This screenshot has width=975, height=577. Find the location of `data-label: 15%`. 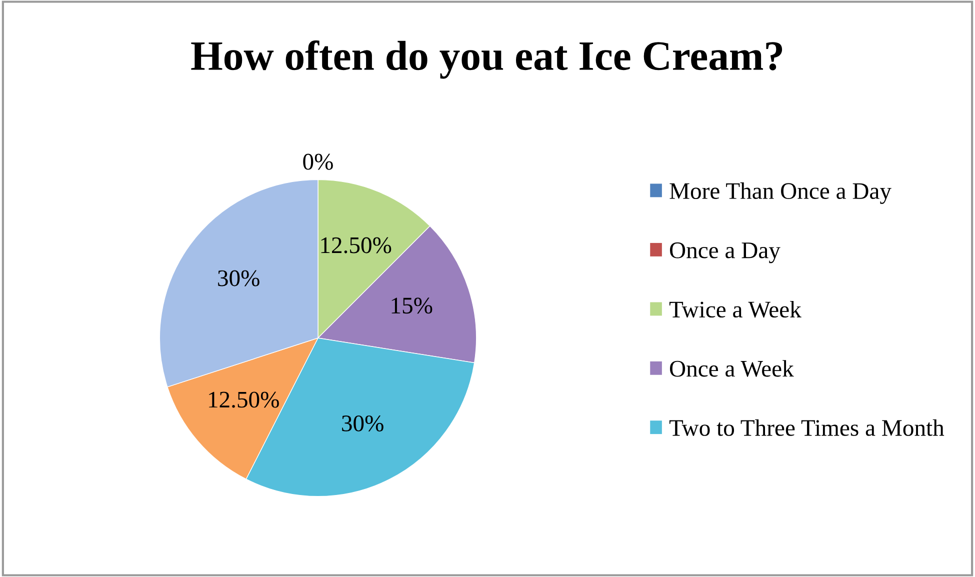

data-label: 15% is located at coordinates (412, 306).